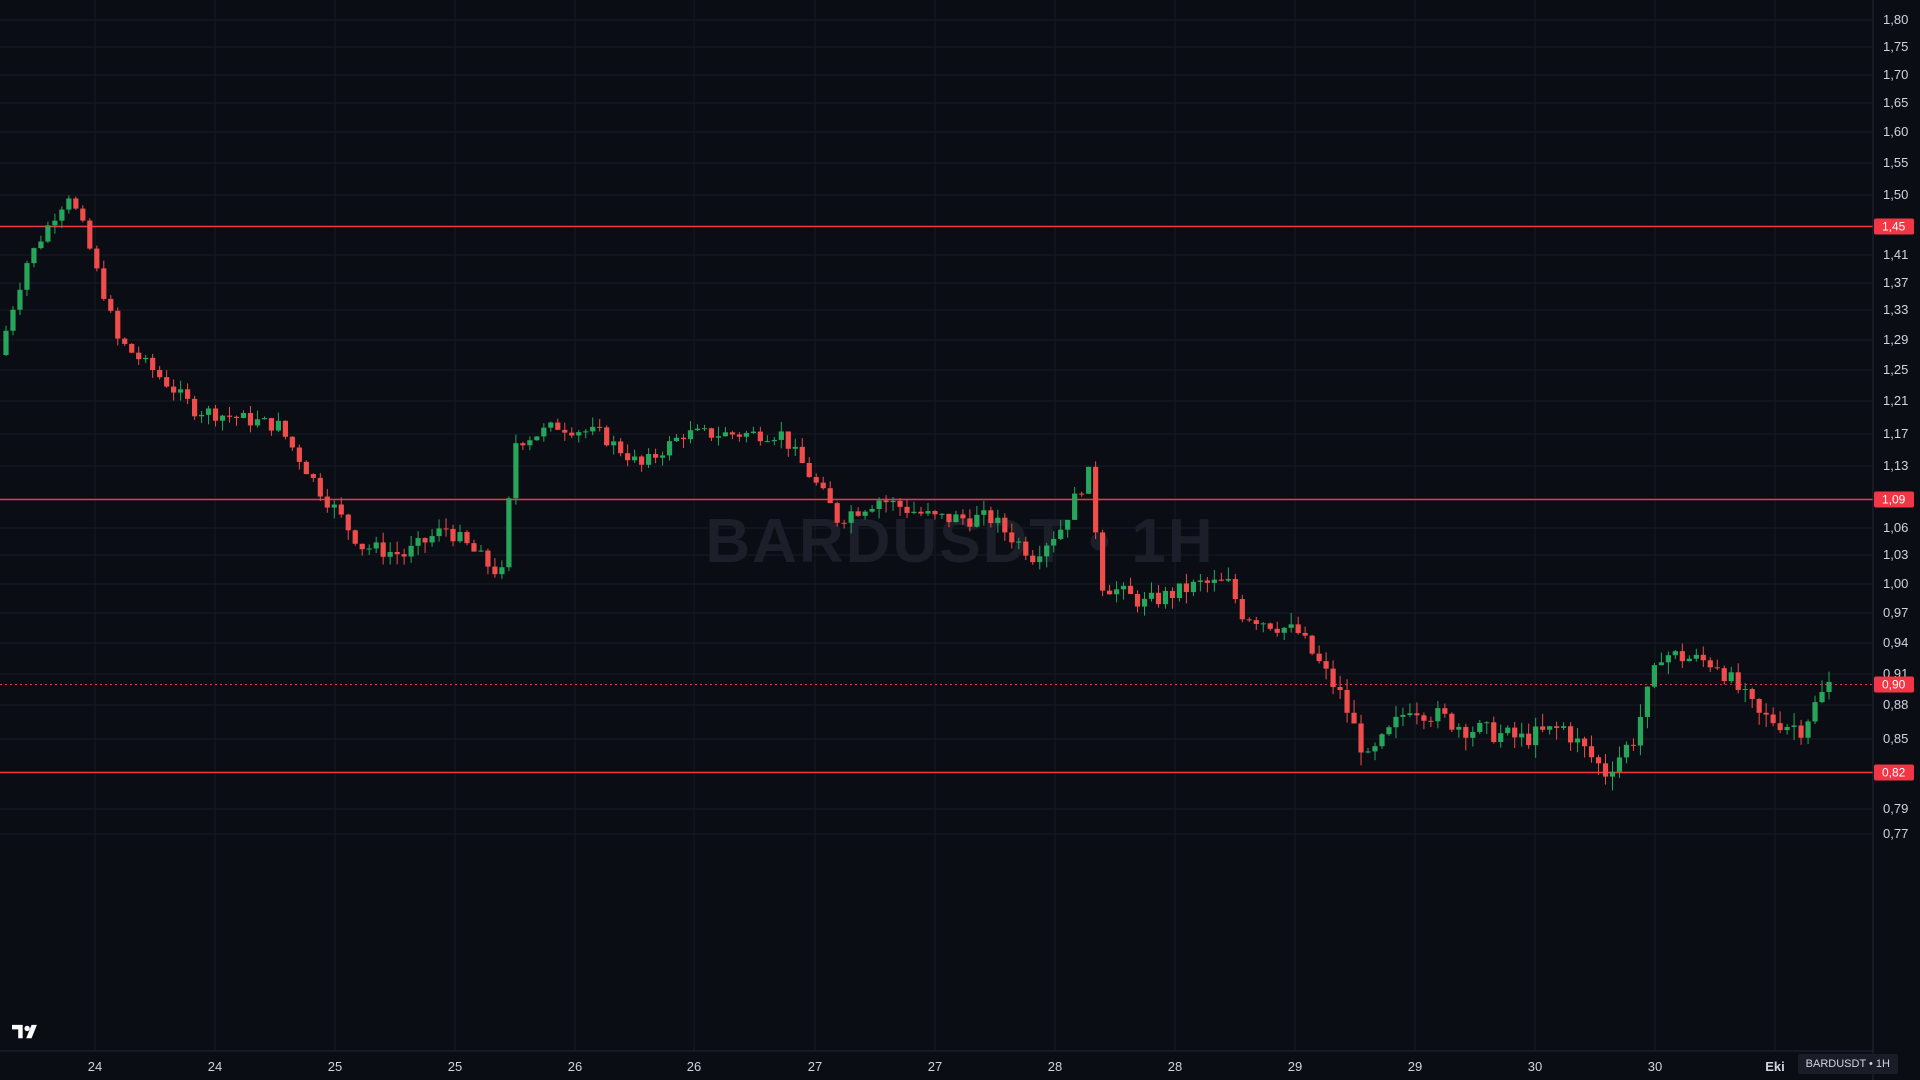 Image resolution: width=1920 pixels, height=1080 pixels. What do you see at coordinates (1895, 527) in the screenshot?
I see `y-tick-label: 1,06` at bounding box center [1895, 527].